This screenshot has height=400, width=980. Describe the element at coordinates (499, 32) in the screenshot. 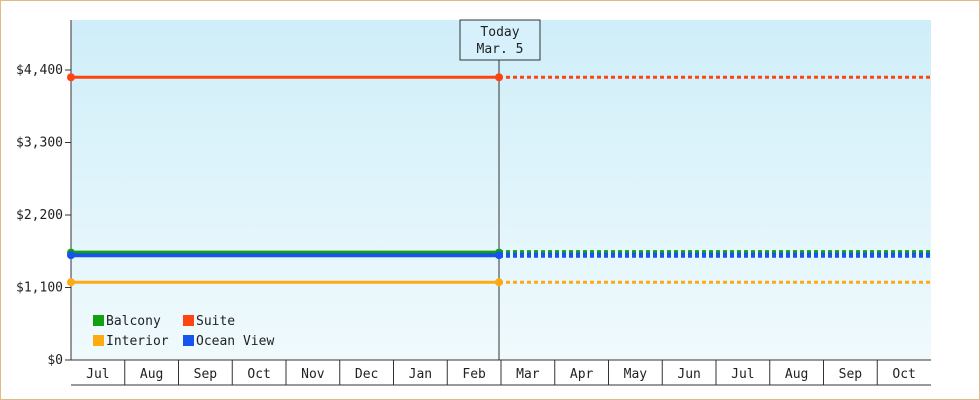

I see `today-label: Today` at that location.